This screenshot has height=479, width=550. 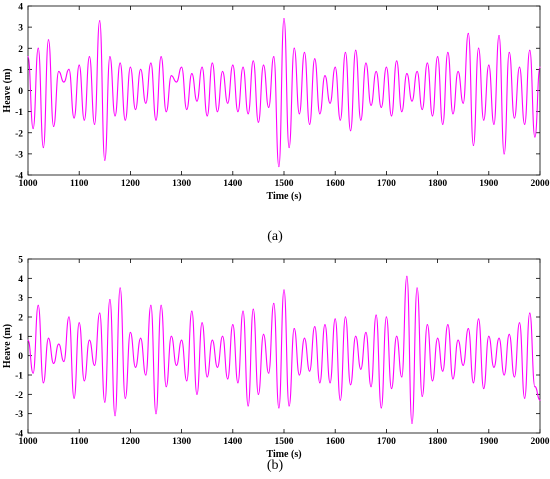 What do you see at coordinates (386, 442) in the screenshot?
I see `x-tick-label: 1700` at bounding box center [386, 442].